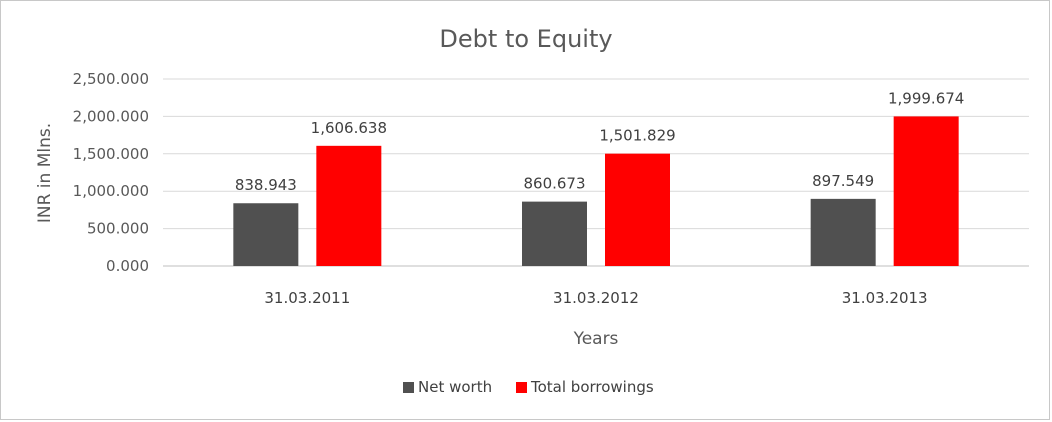 The image size is (1052, 422). I want to click on legend-label: Net worth, so click(455, 387).